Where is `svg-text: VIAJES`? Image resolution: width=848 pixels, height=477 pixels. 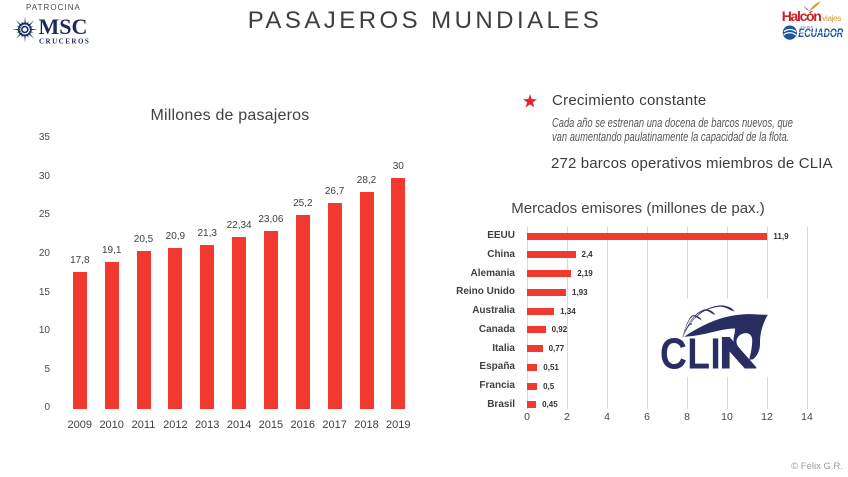 svg-text: VIAJES is located at coordinates (807, 27).